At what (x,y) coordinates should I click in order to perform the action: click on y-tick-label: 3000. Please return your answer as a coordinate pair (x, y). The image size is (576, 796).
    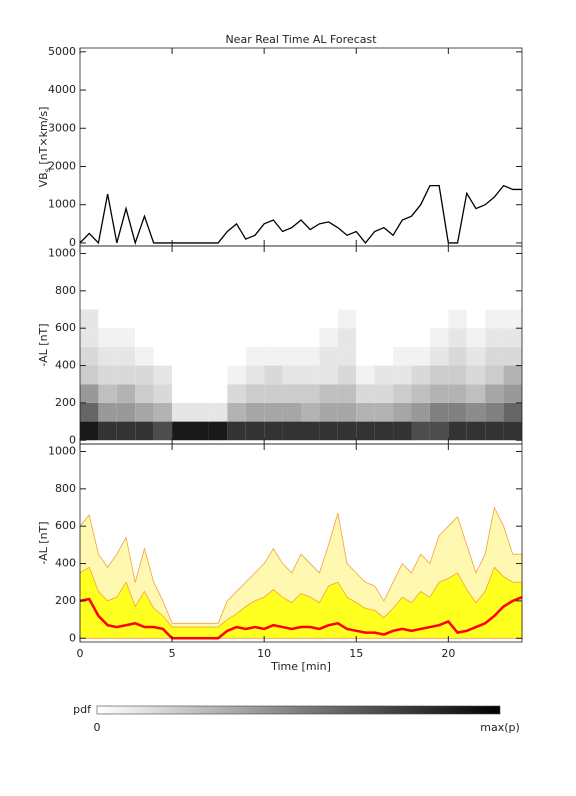
    Looking at the image, I should click on (62, 127).